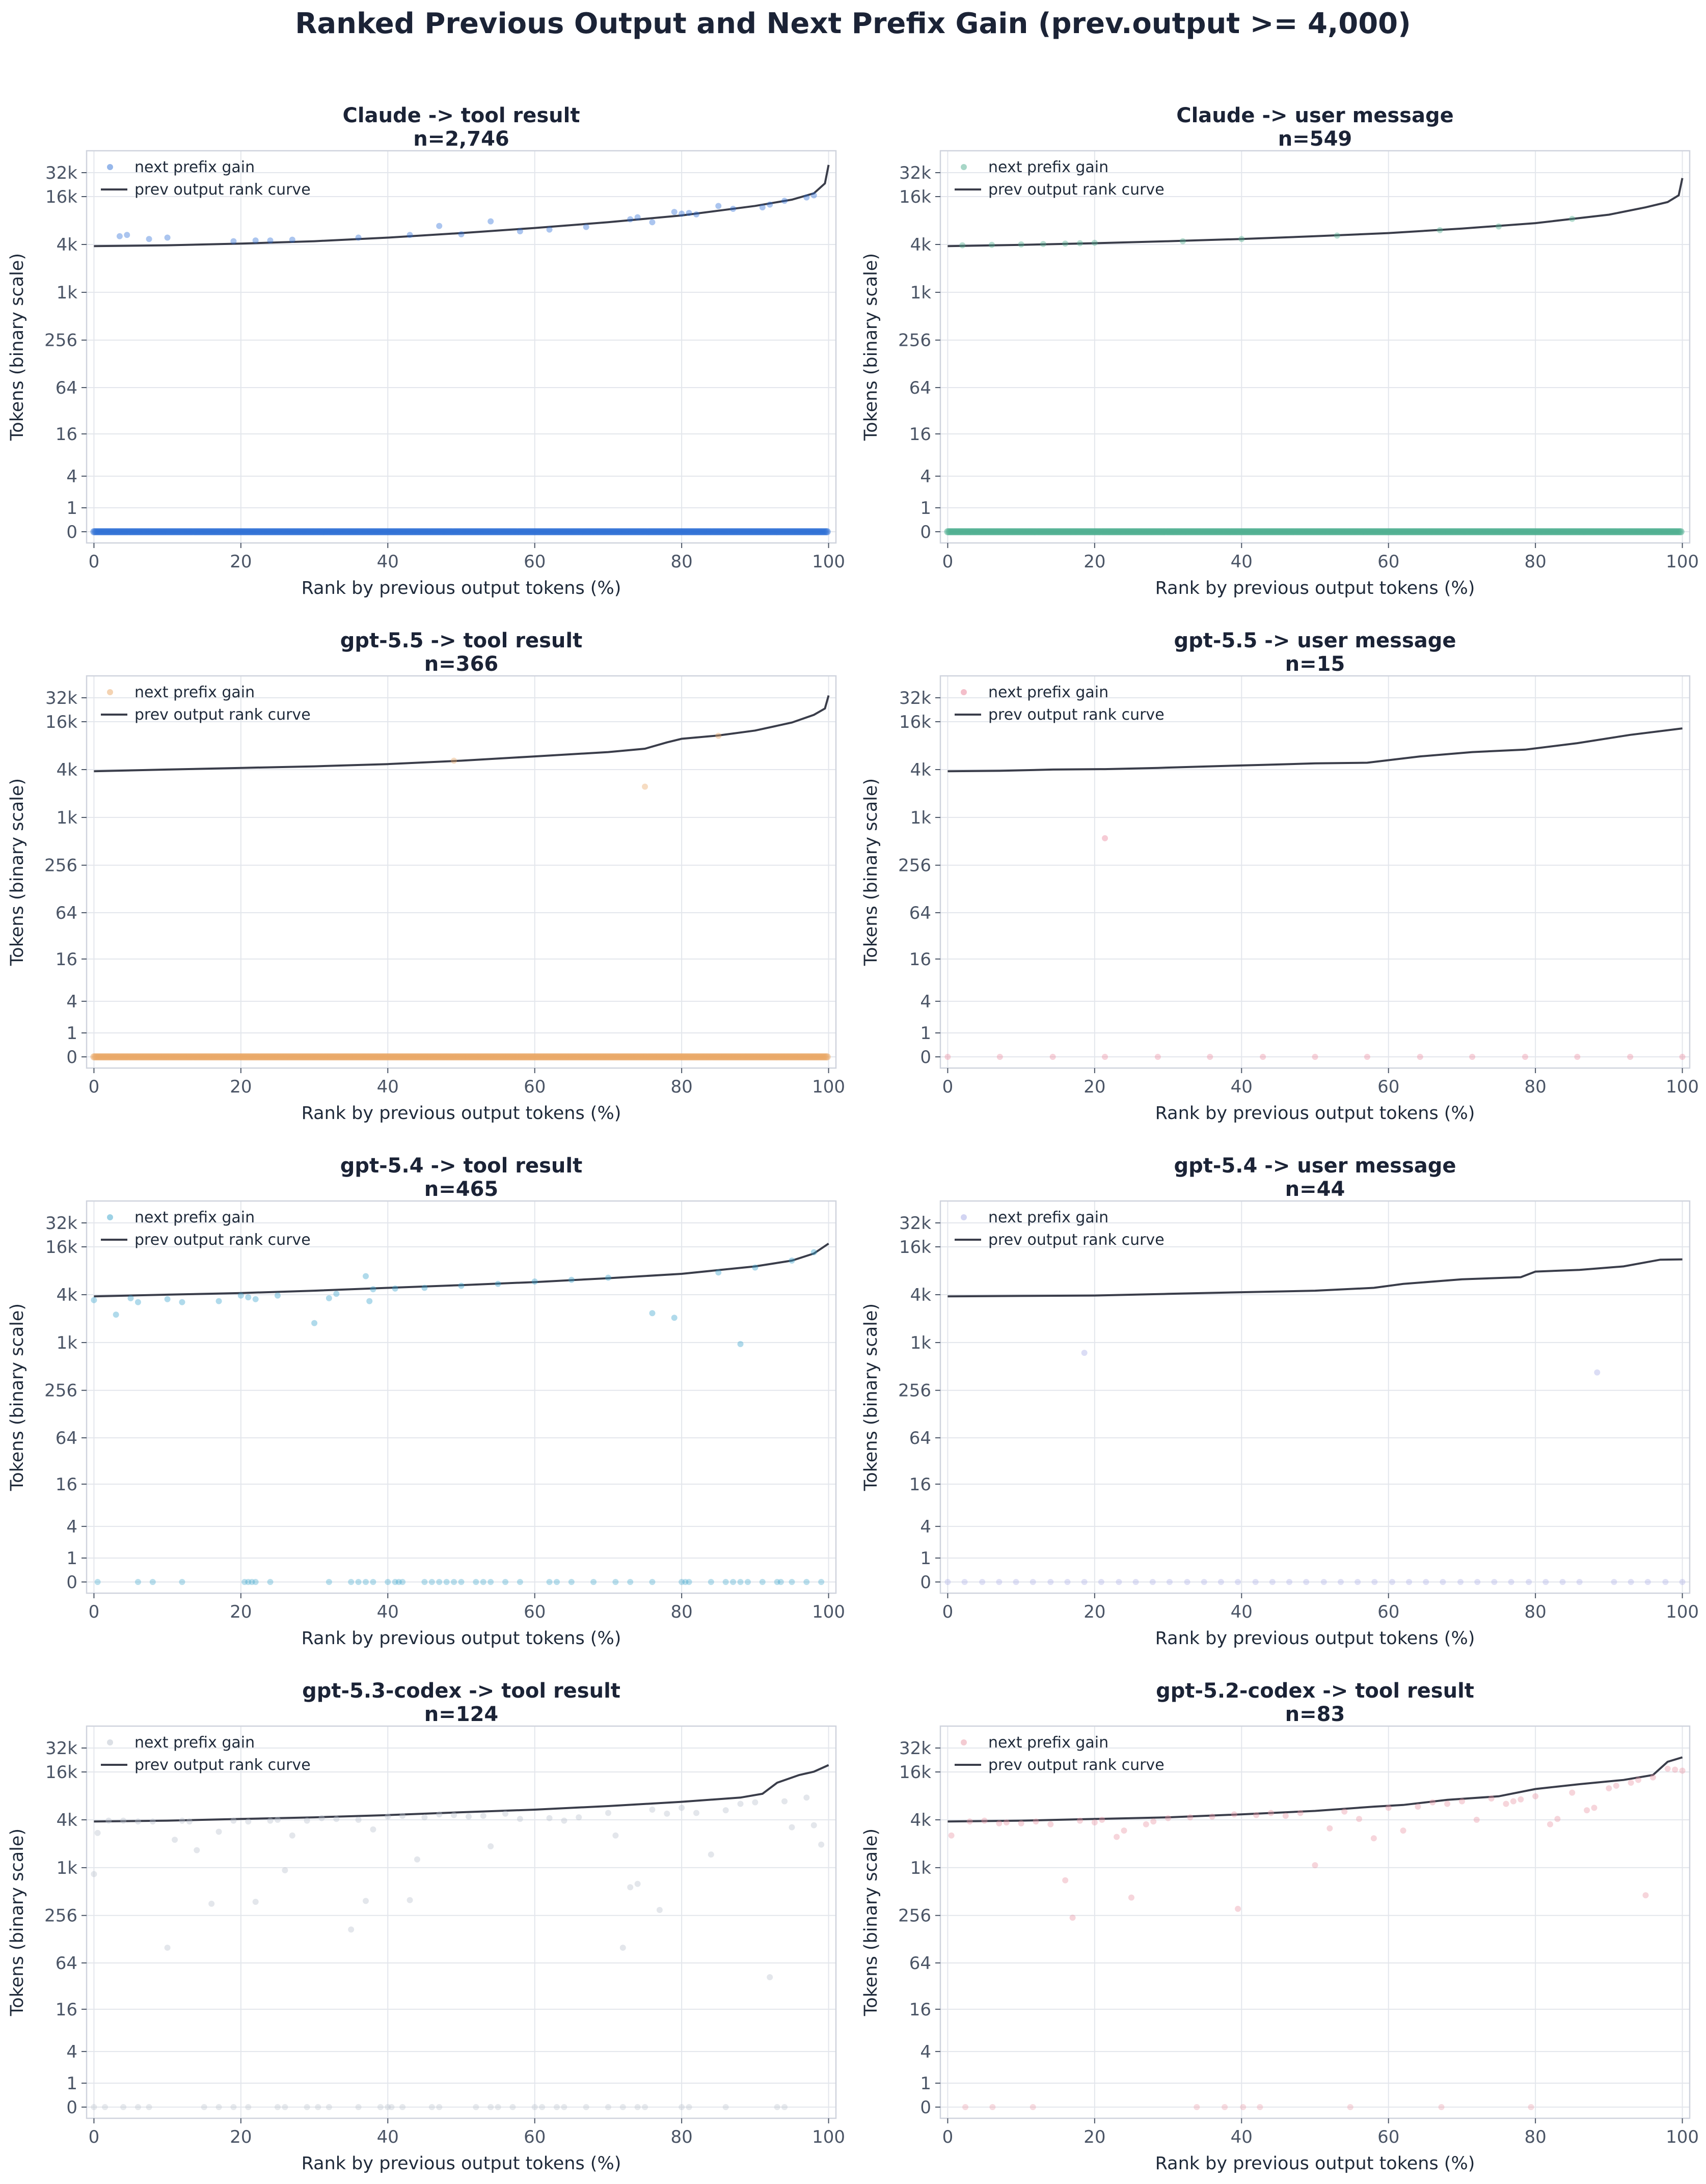 The height and width of the screenshot is (2184, 1706). What do you see at coordinates (1315, 139) in the screenshot?
I see `subplot-subtitle: n=549` at bounding box center [1315, 139].